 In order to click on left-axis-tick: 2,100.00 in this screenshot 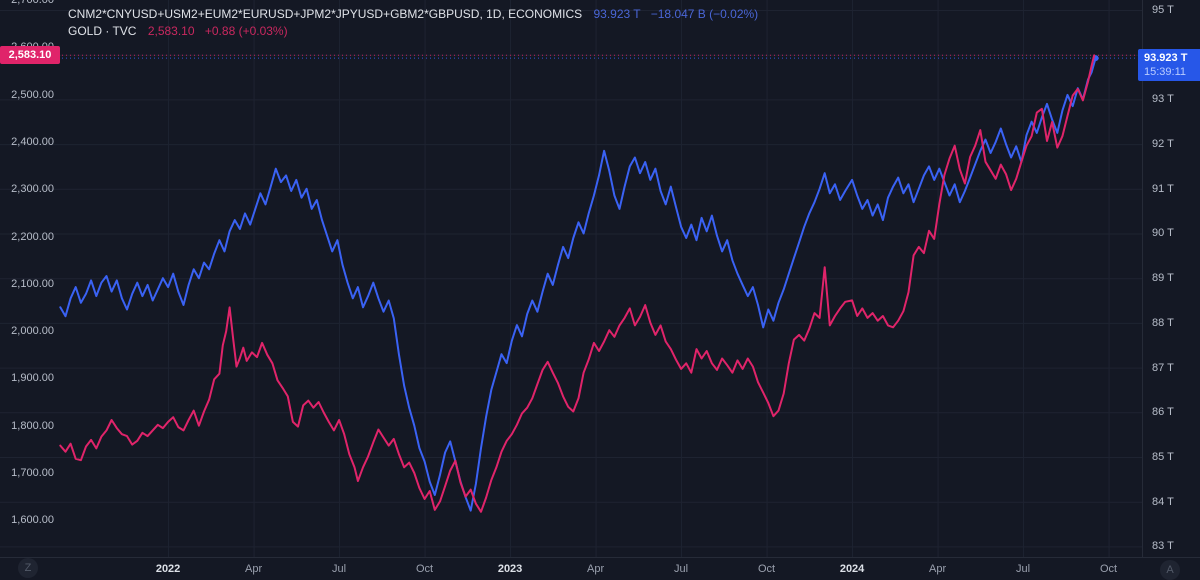, I will do `click(32, 283)`.